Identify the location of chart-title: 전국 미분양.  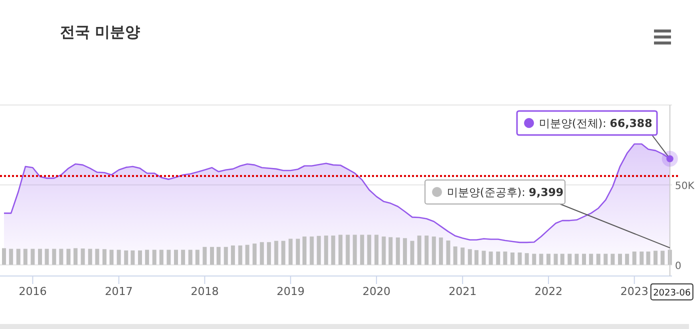
(100, 32).